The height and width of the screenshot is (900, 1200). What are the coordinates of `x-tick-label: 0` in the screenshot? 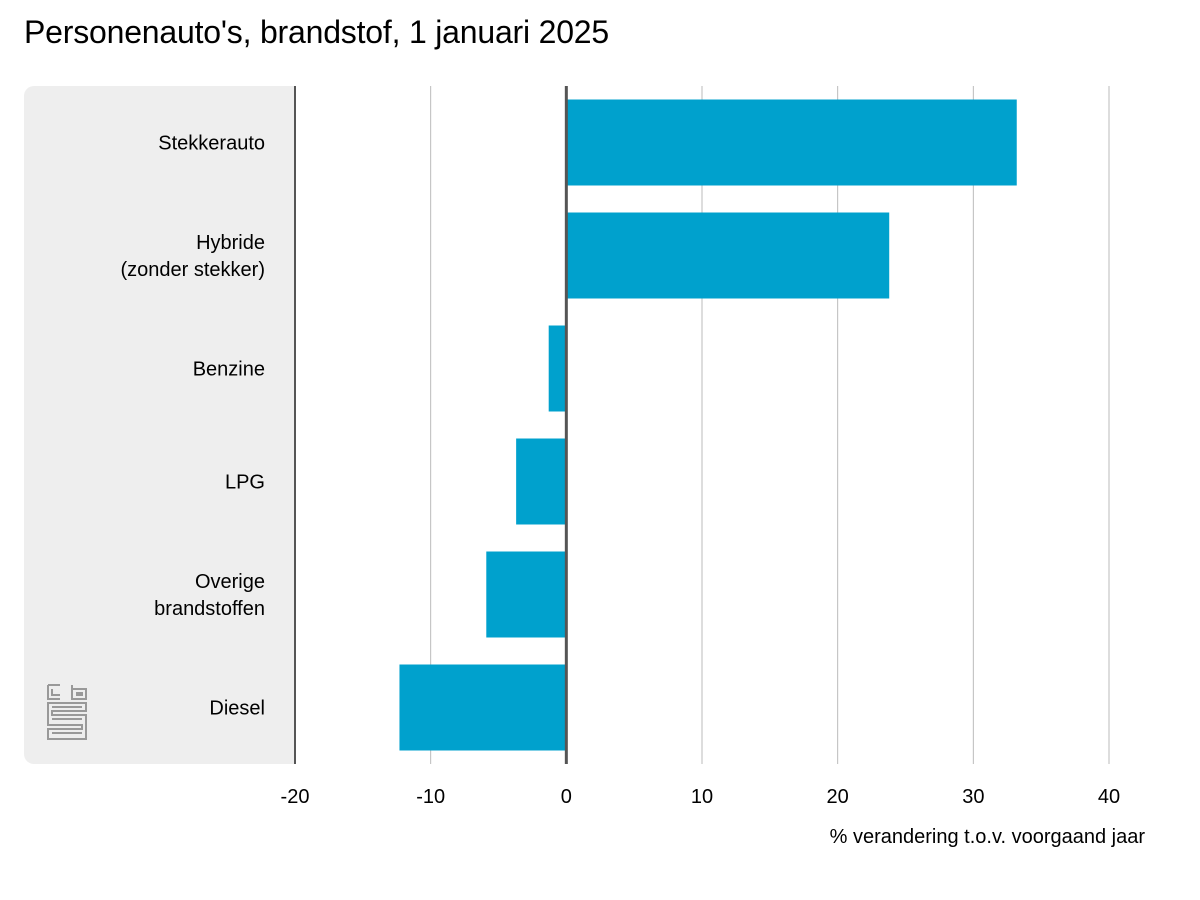 It's located at (566, 797).